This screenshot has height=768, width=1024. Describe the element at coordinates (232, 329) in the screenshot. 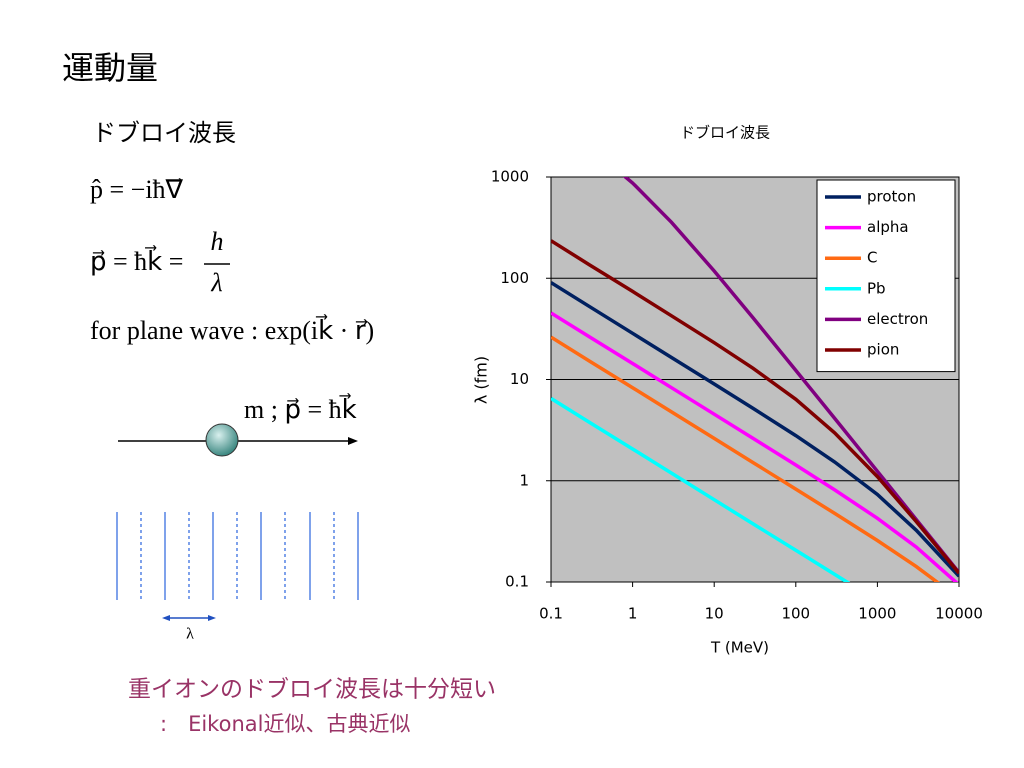

I see `equation: for plane wave : exp(ik⃗ · r⃗)` at that location.